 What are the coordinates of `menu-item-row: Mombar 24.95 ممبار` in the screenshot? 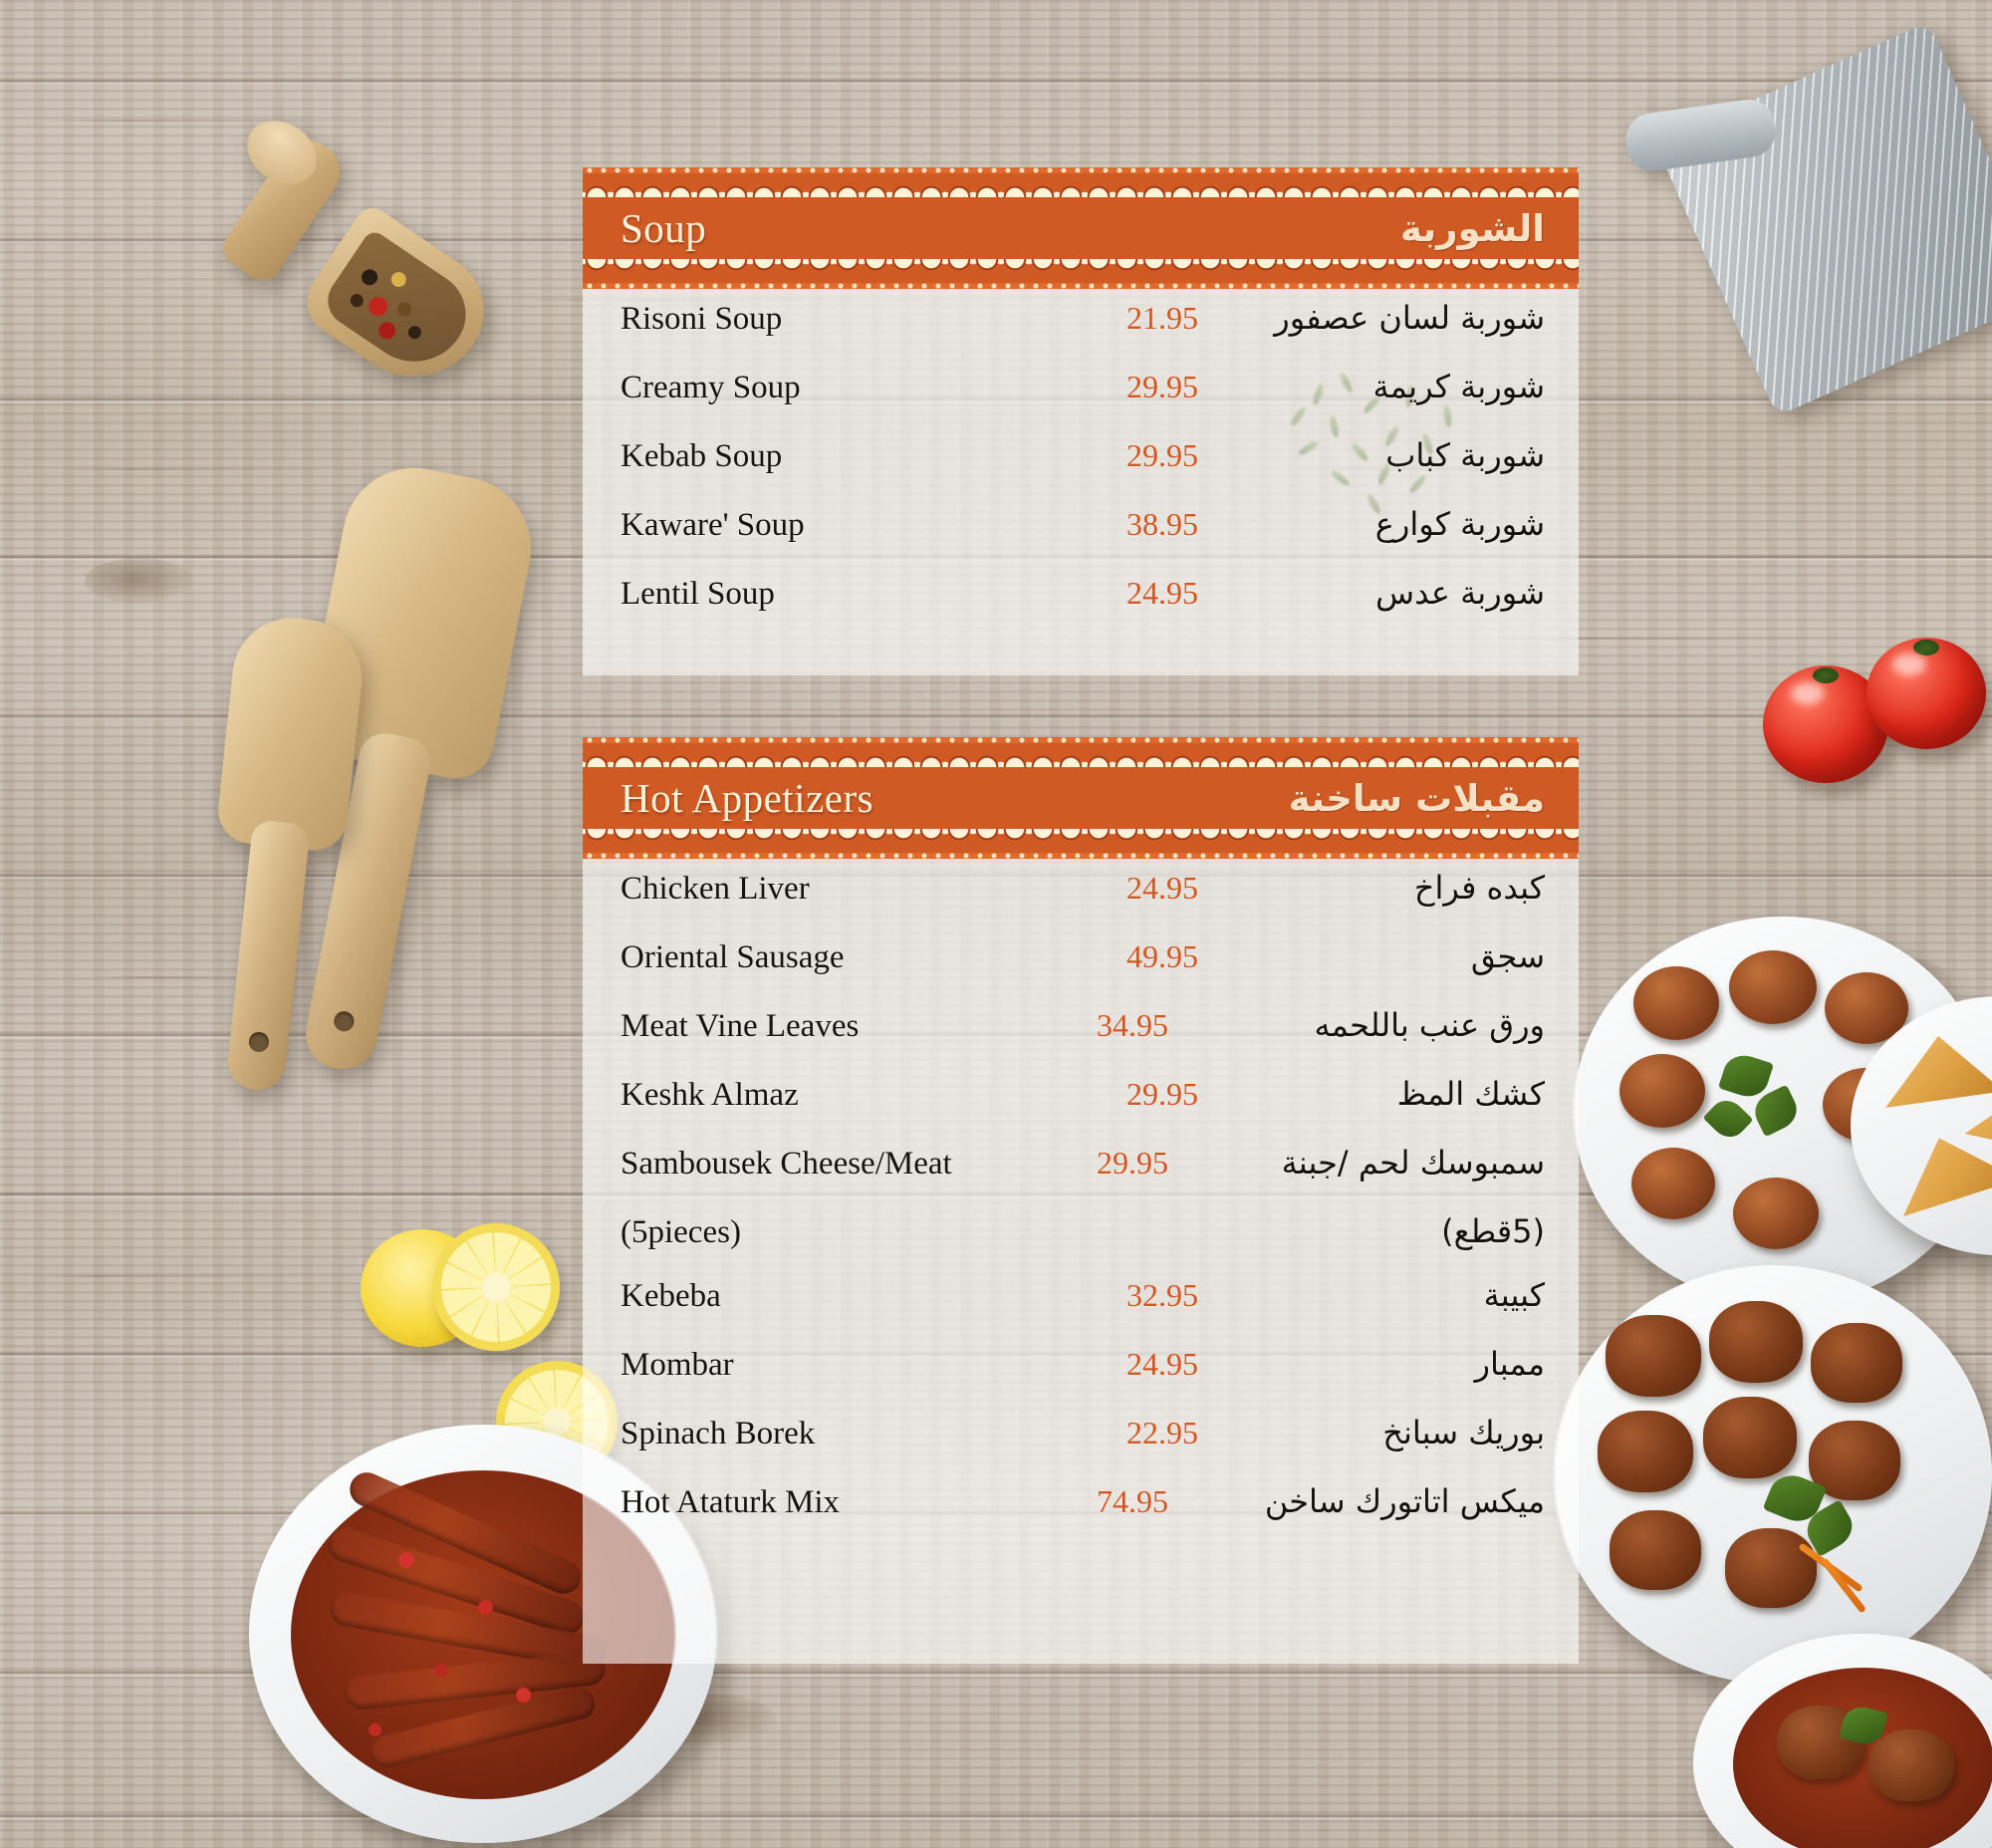 It's located at (1081, 1380).